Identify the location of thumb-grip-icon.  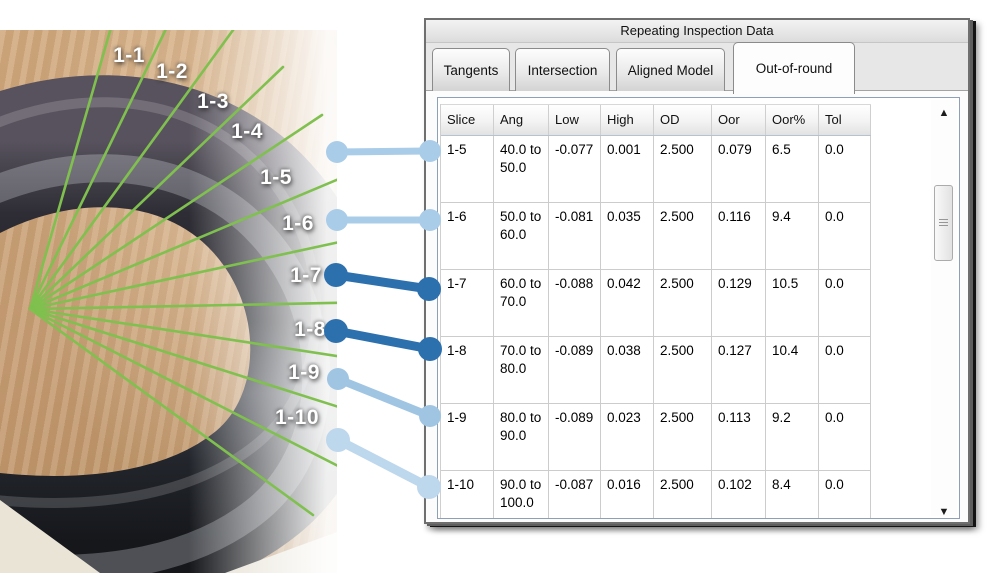
(943, 223).